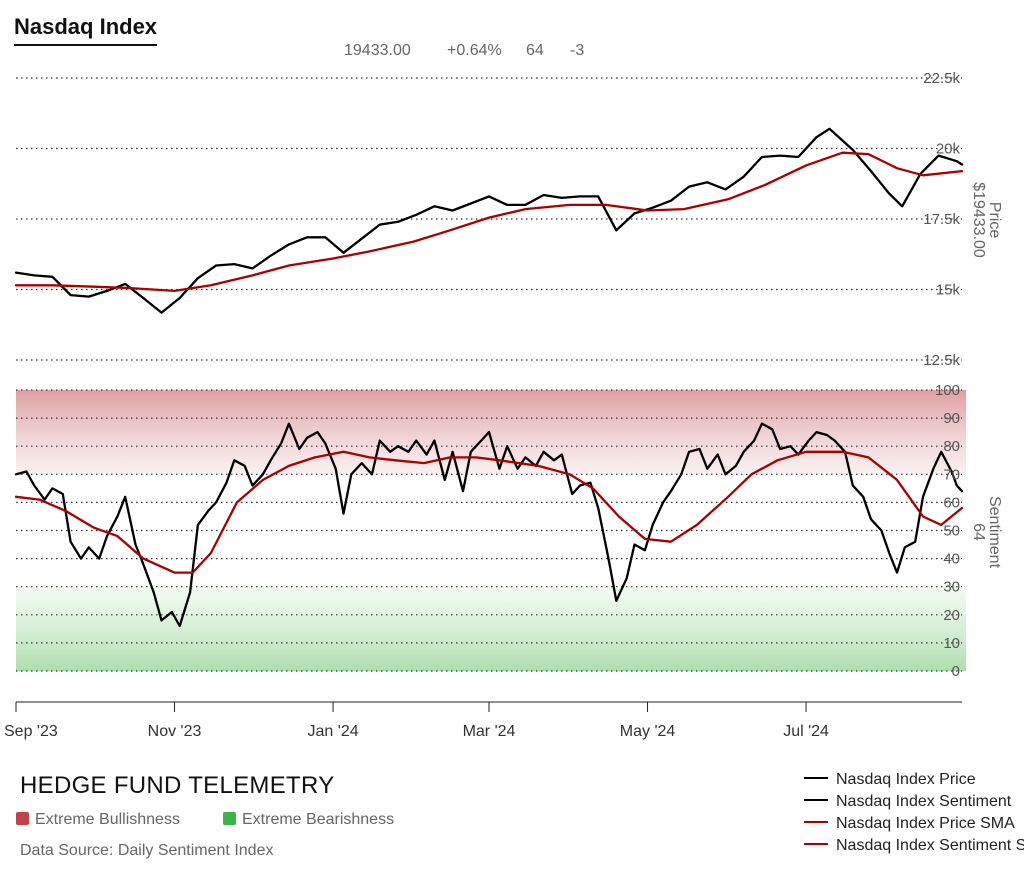  I want to click on price-tick-label: 22.5k, so click(941, 78).